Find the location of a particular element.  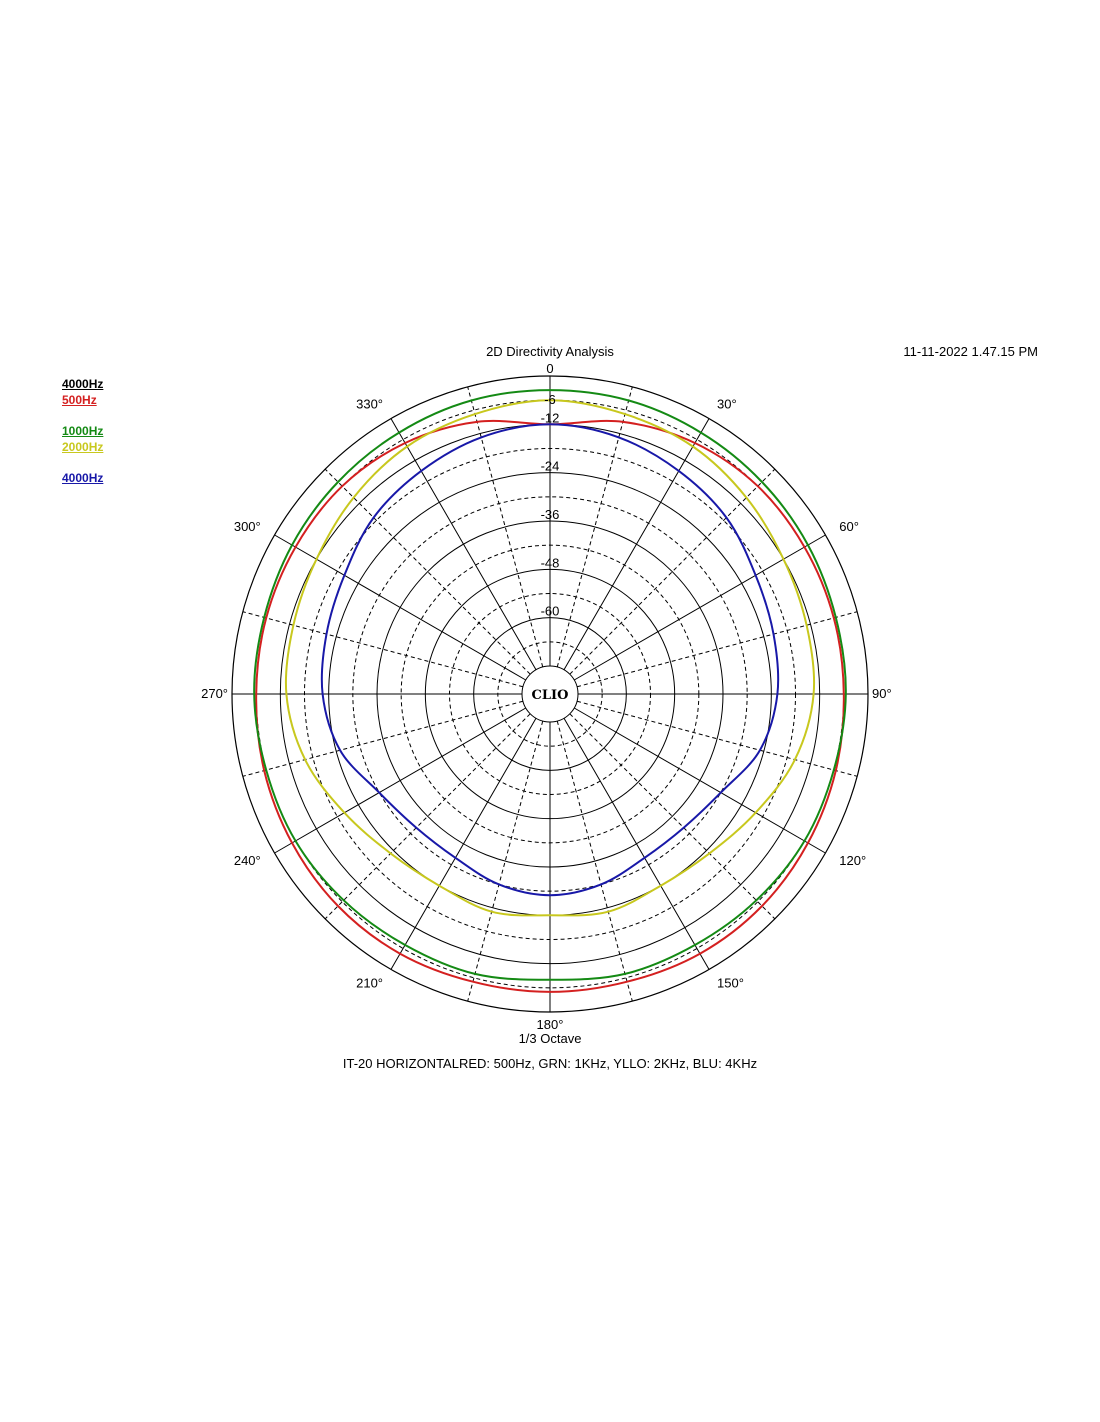

angle-tick-label: 210° is located at coordinates (369, 982).